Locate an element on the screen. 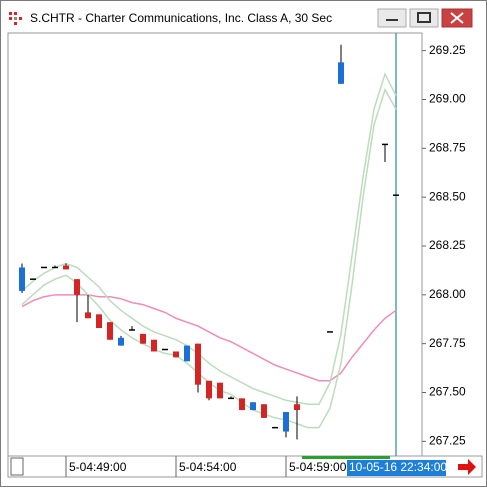  y-tick-label: 268.50 is located at coordinates (447, 196).